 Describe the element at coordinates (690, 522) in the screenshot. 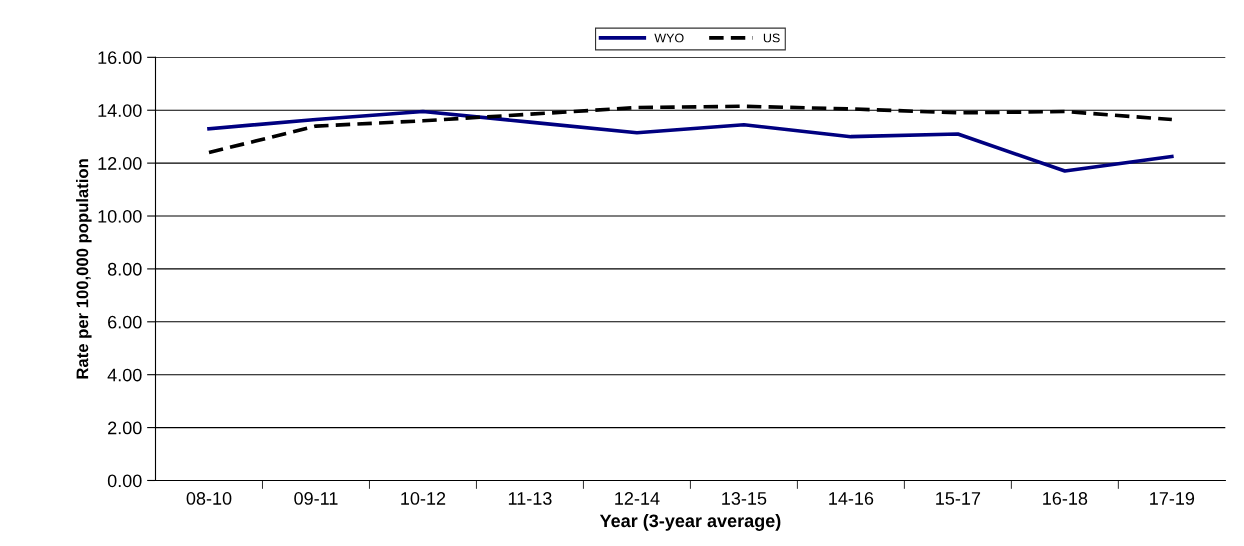

I see `x-axis-title: Year (3-year average)` at that location.